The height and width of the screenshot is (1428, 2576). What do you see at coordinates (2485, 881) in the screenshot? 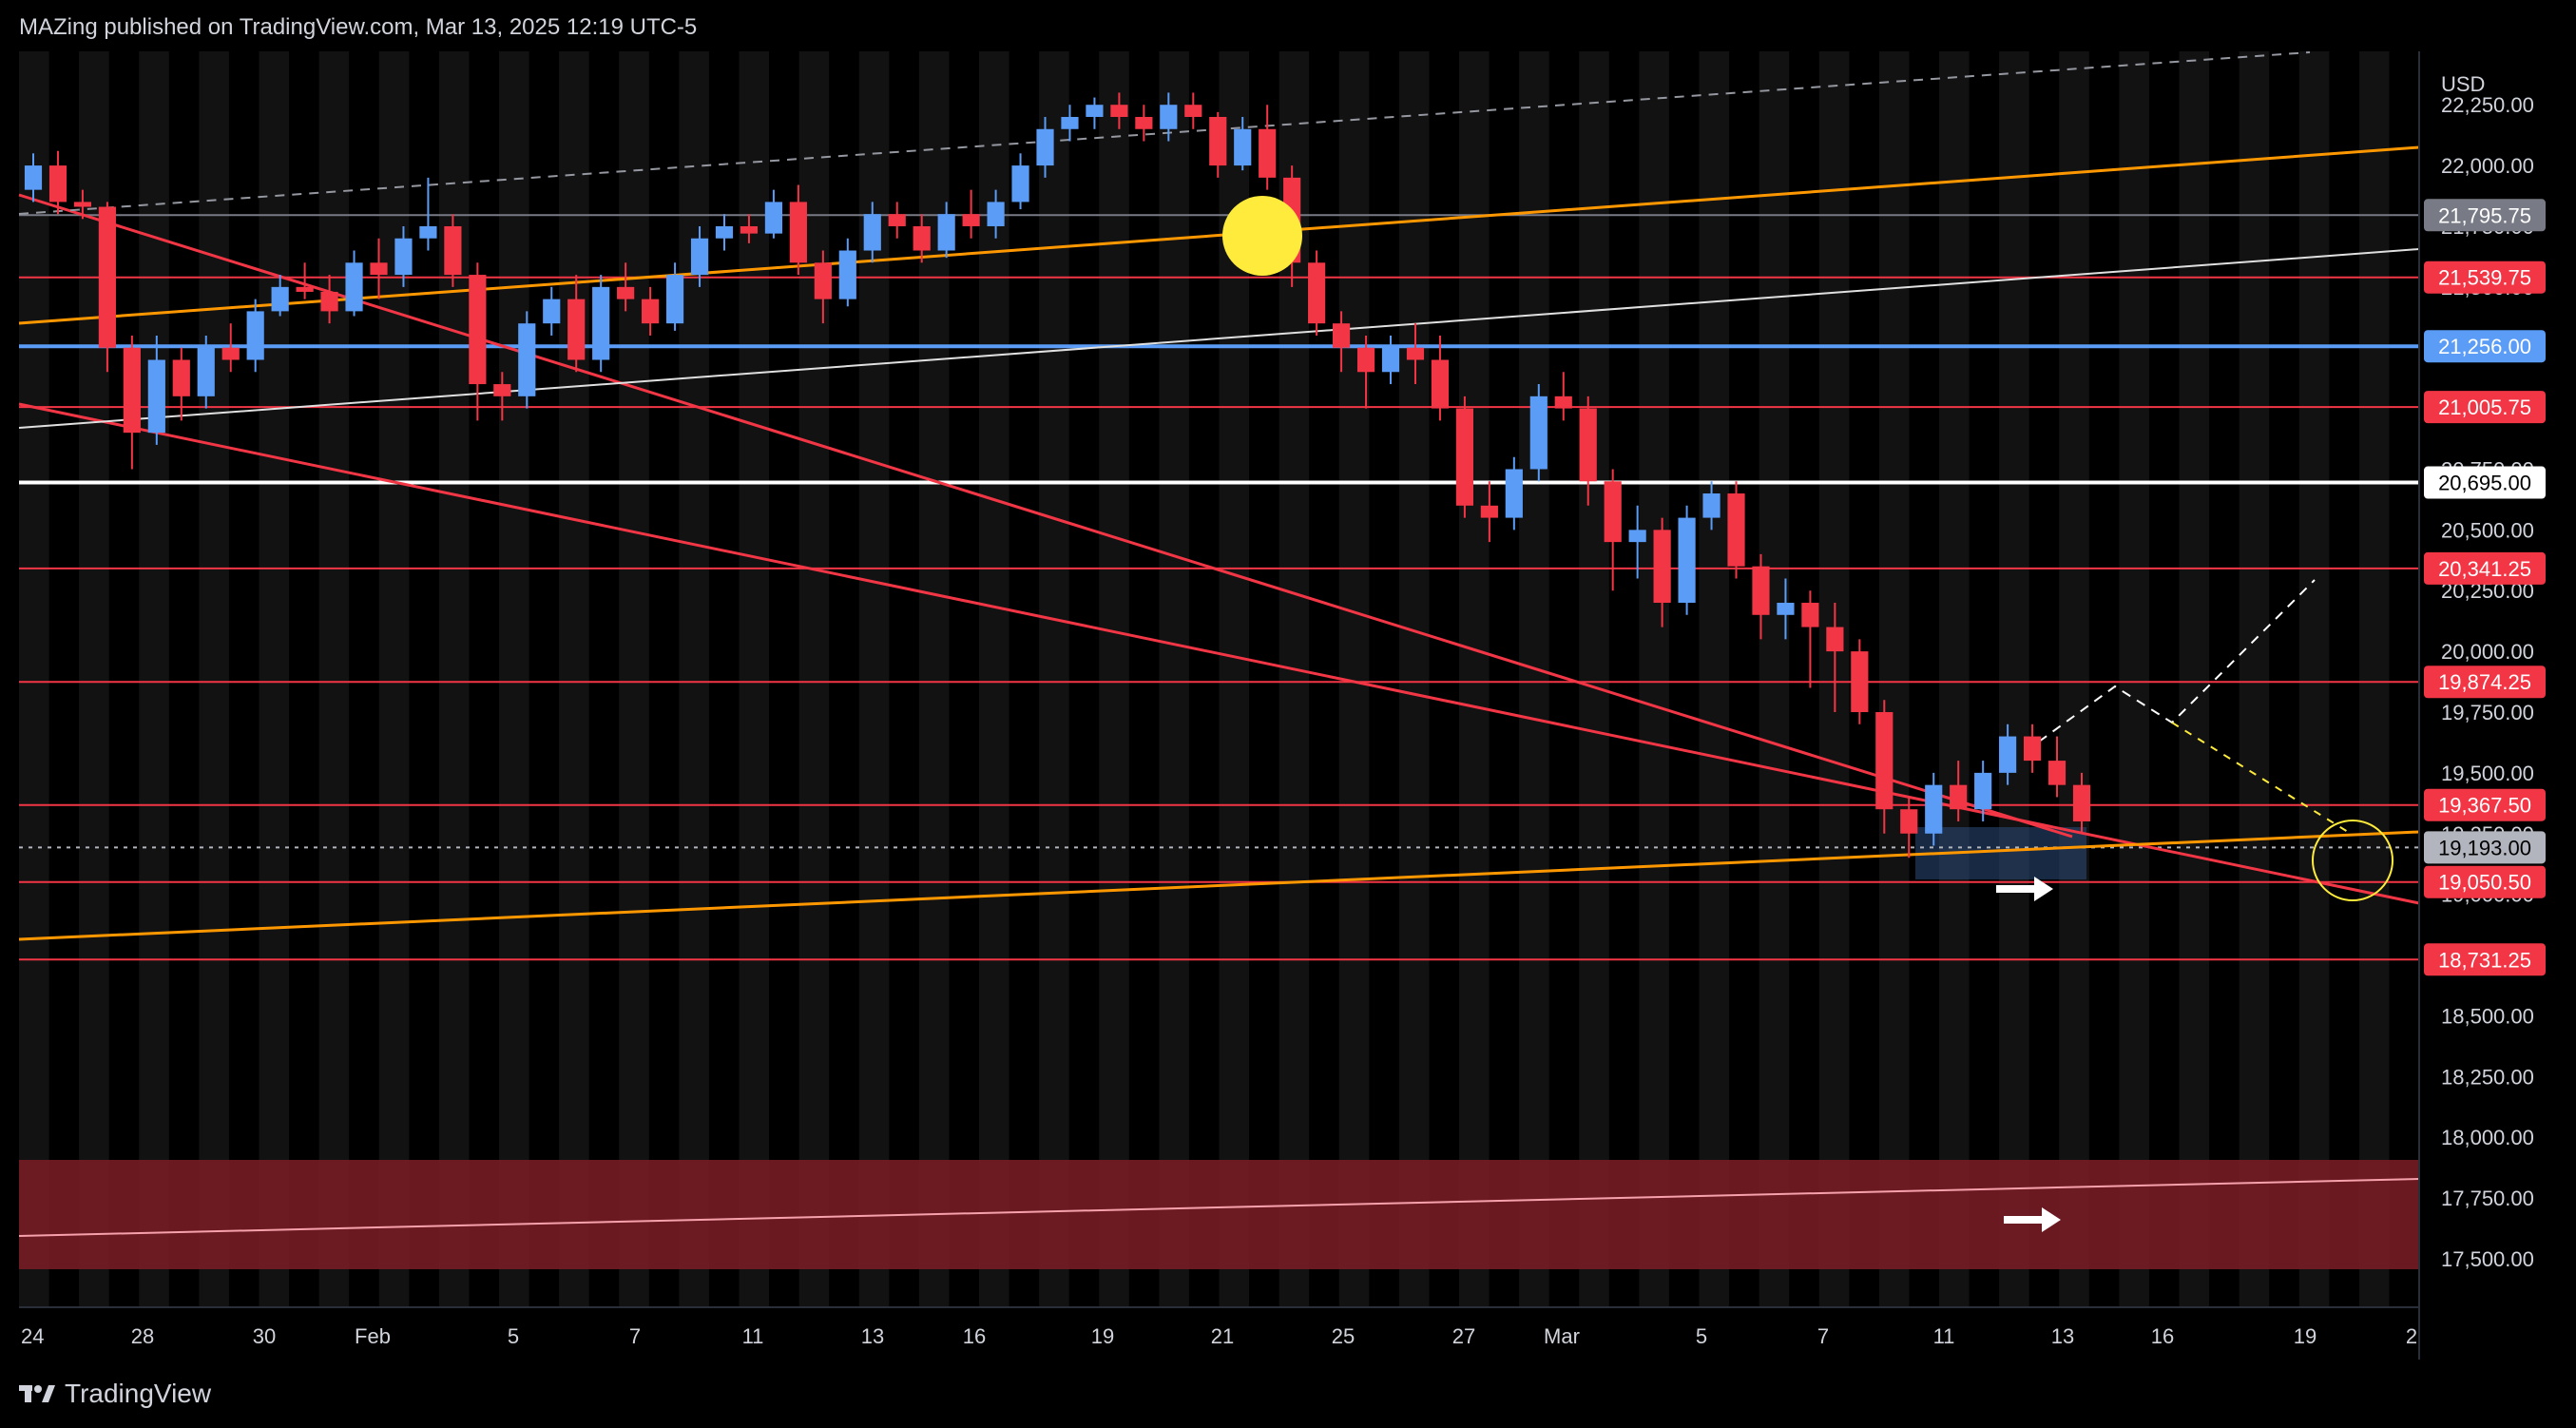
I see `price-level-label: 19,050.50` at bounding box center [2485, 881].